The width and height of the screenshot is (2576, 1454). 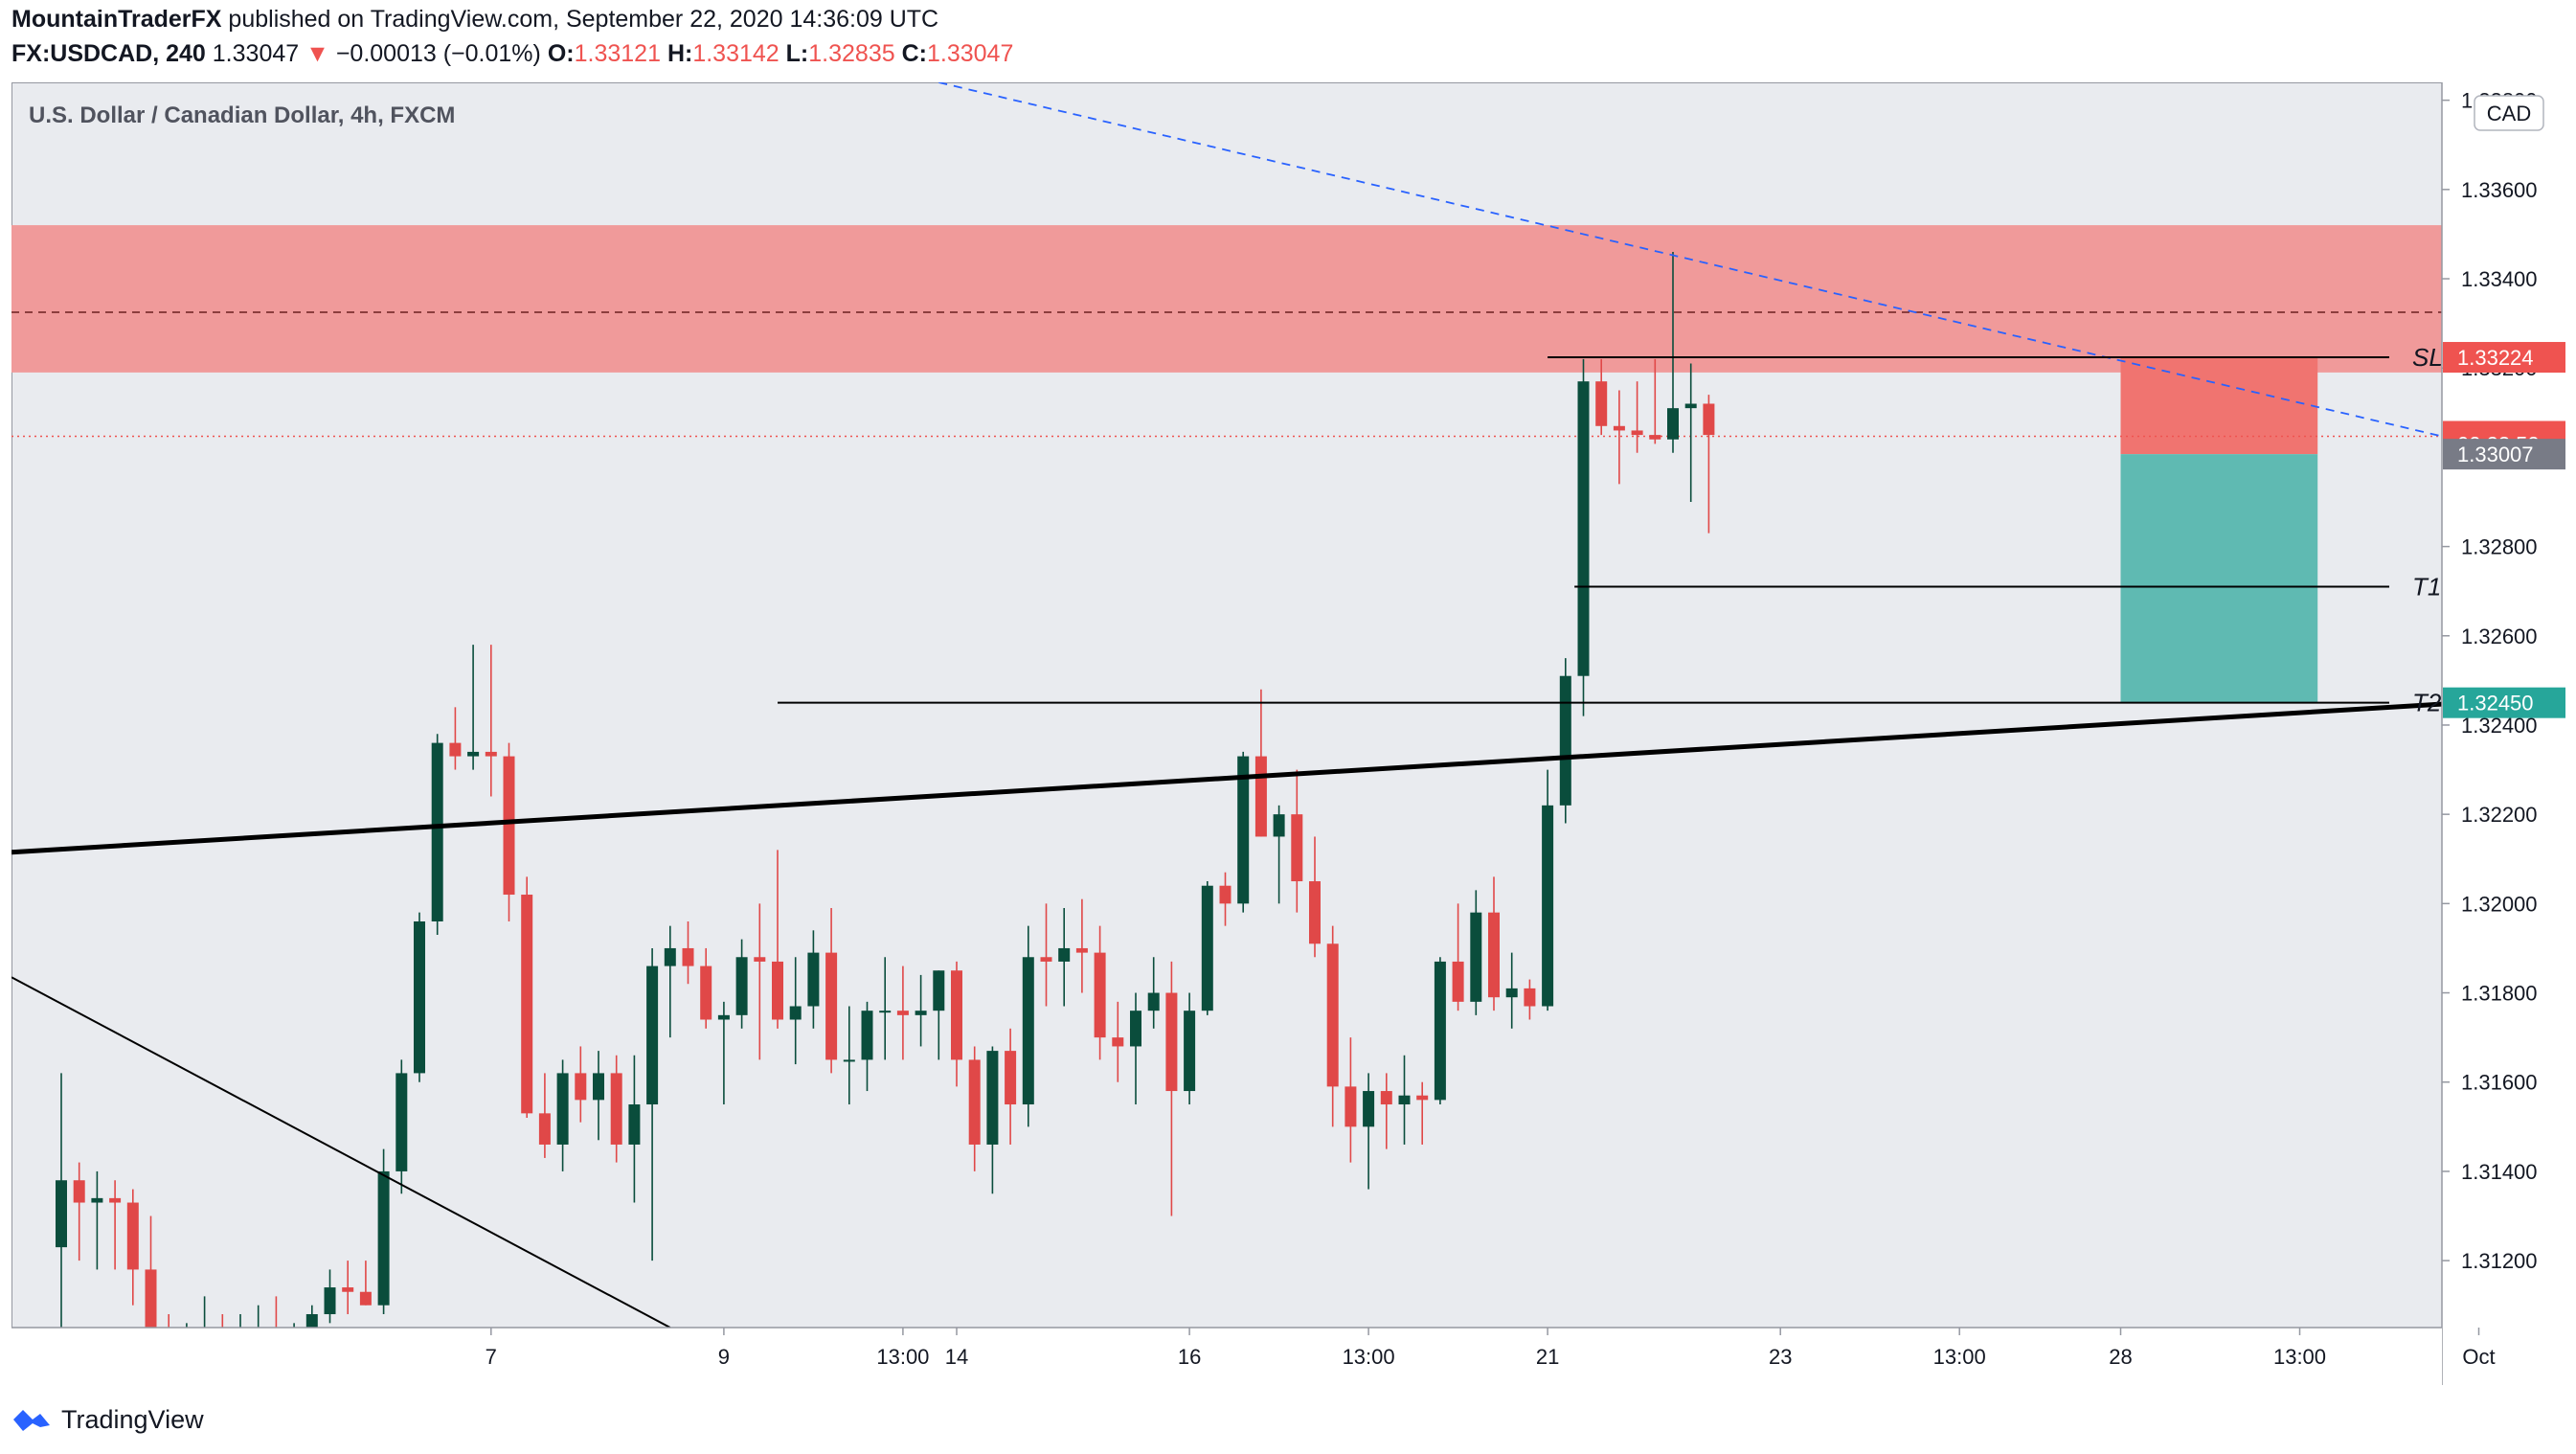 I want to click on support-trendline, so click(x=1226, y=778).